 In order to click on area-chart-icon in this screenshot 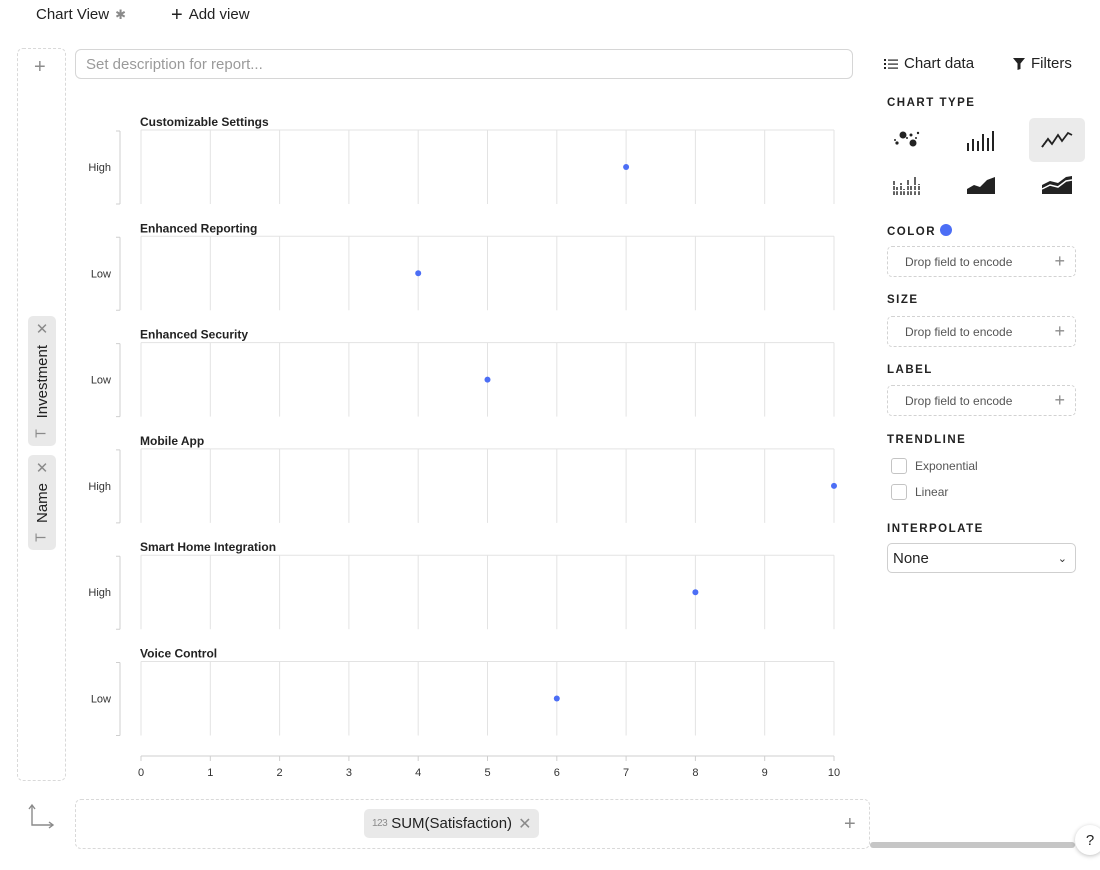, I will do `click(981, 185)`.